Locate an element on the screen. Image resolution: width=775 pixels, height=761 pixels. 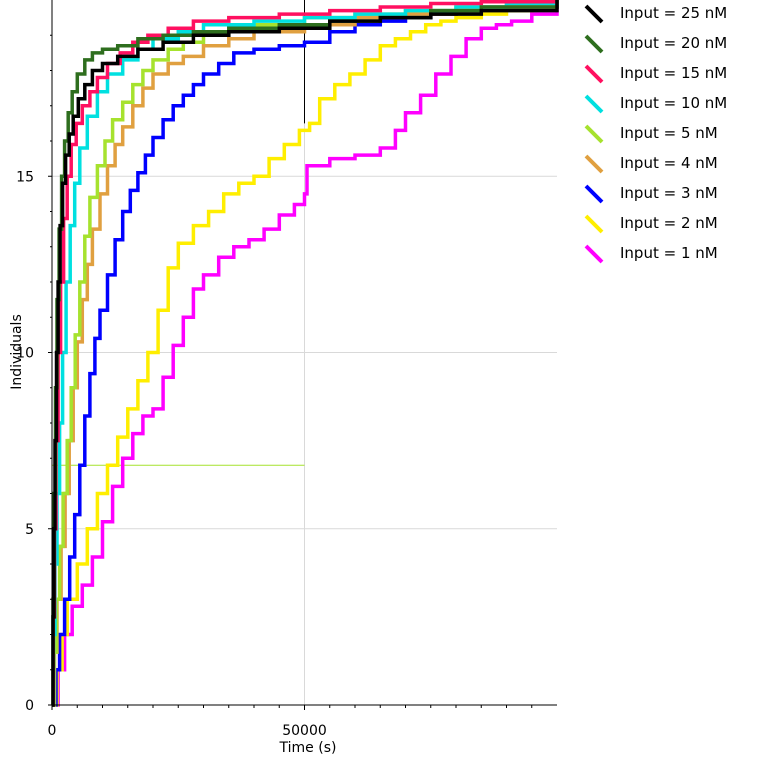
x-axis-title: Time (s) is located at coordinates (308, 748).